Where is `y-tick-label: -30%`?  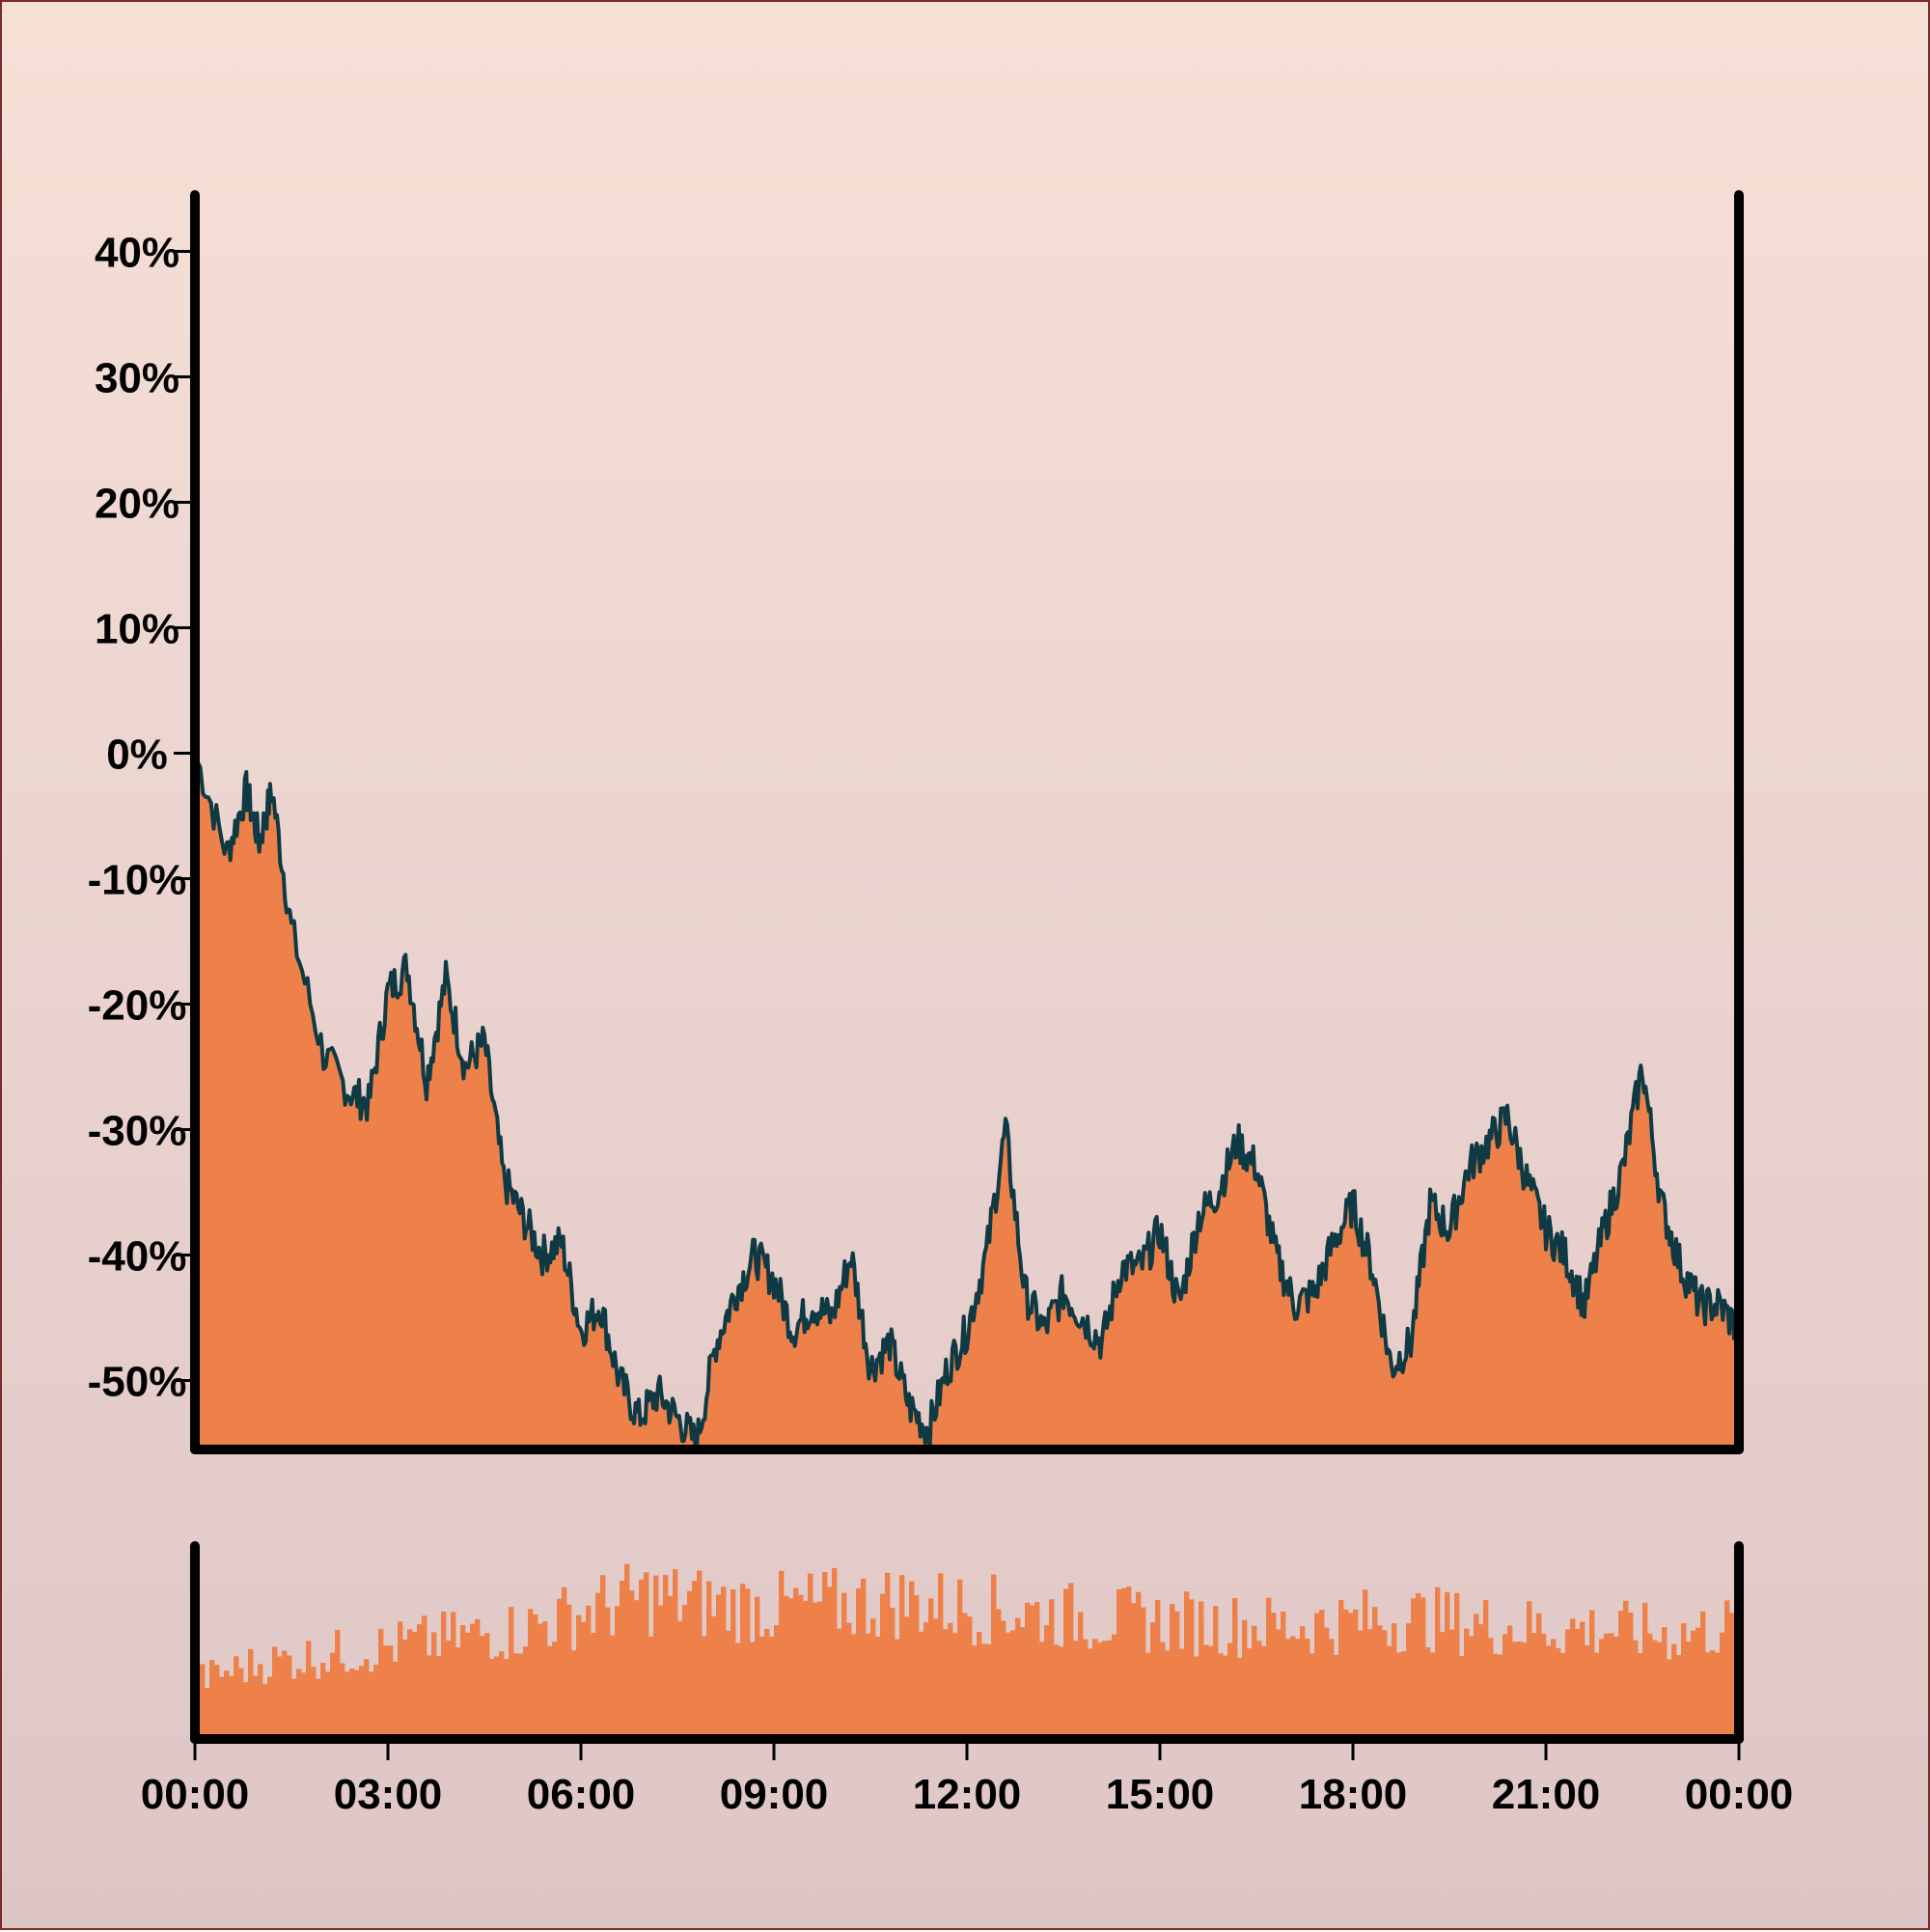
y-tick-label: -30% is located at coordinates (137, 1131).